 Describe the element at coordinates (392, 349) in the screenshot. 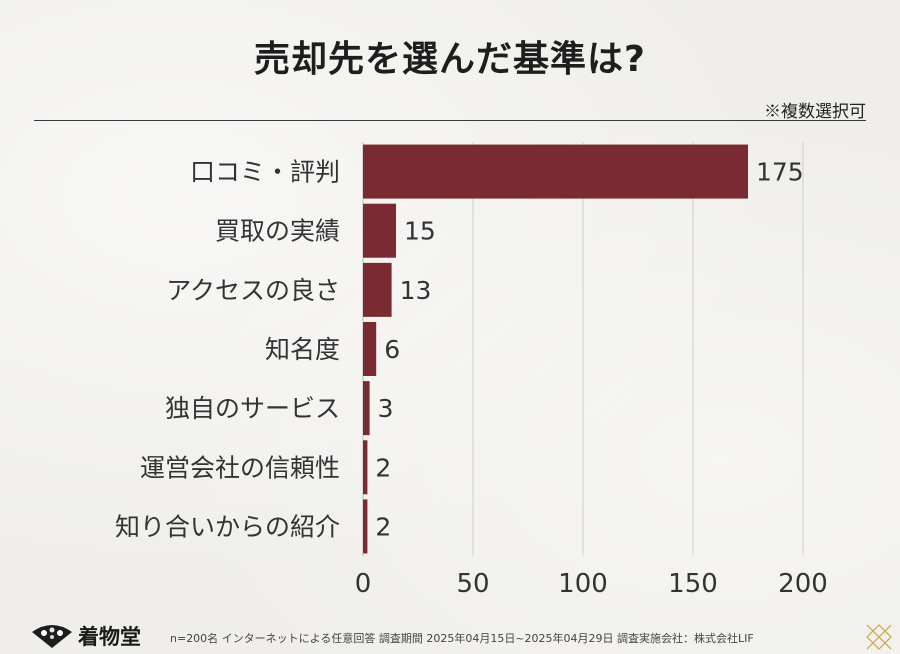

I see `value-label: 6` at that location.